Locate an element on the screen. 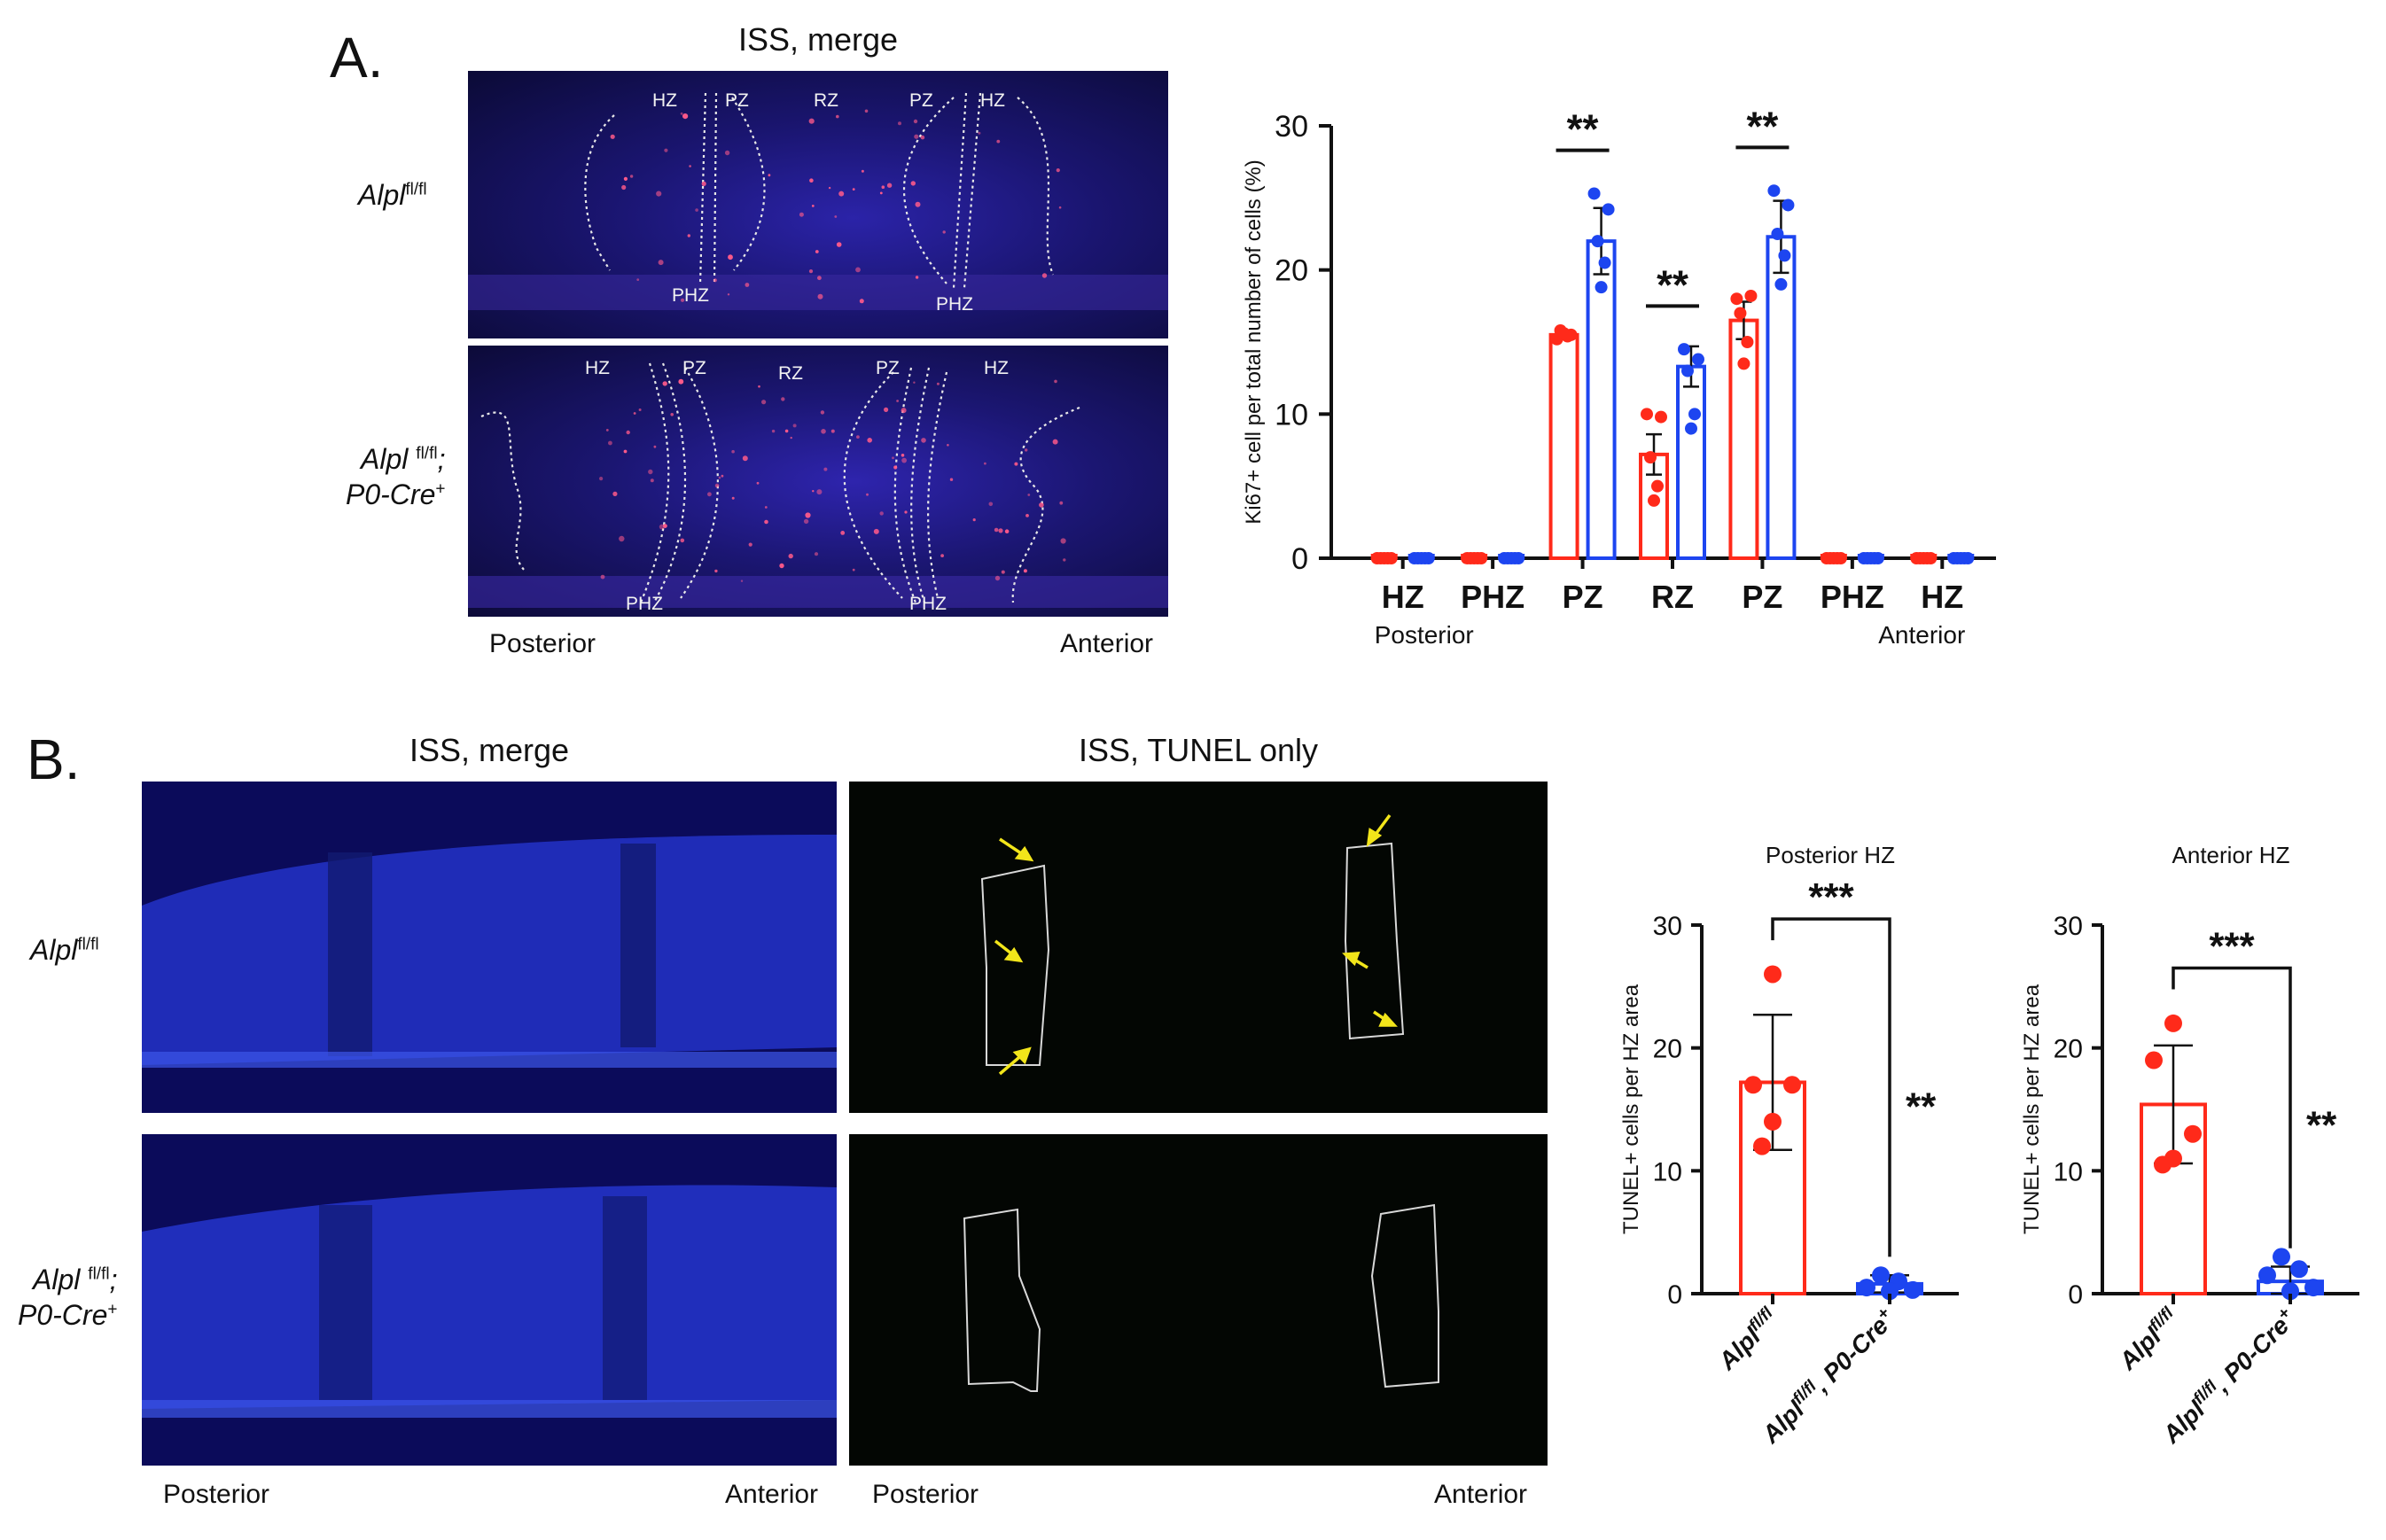 This screenshot has height=1540, width=2386. panel-b-merge-posterior: Posterior is located at coordinates (216, 1494).